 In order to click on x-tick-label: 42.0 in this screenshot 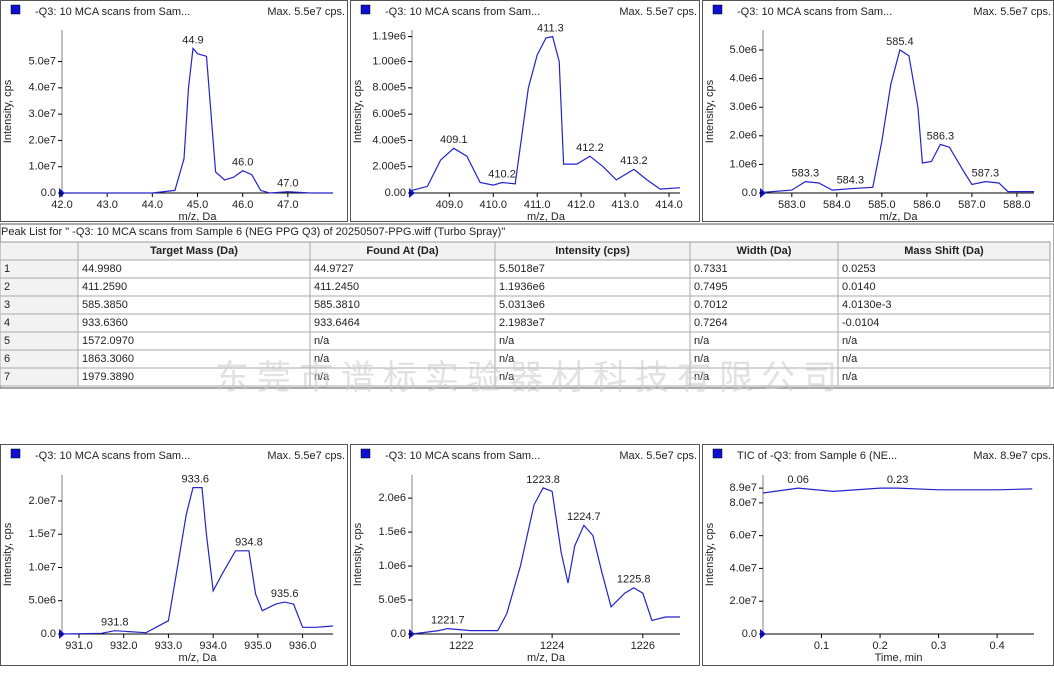, I will do `click(61, 205)`.